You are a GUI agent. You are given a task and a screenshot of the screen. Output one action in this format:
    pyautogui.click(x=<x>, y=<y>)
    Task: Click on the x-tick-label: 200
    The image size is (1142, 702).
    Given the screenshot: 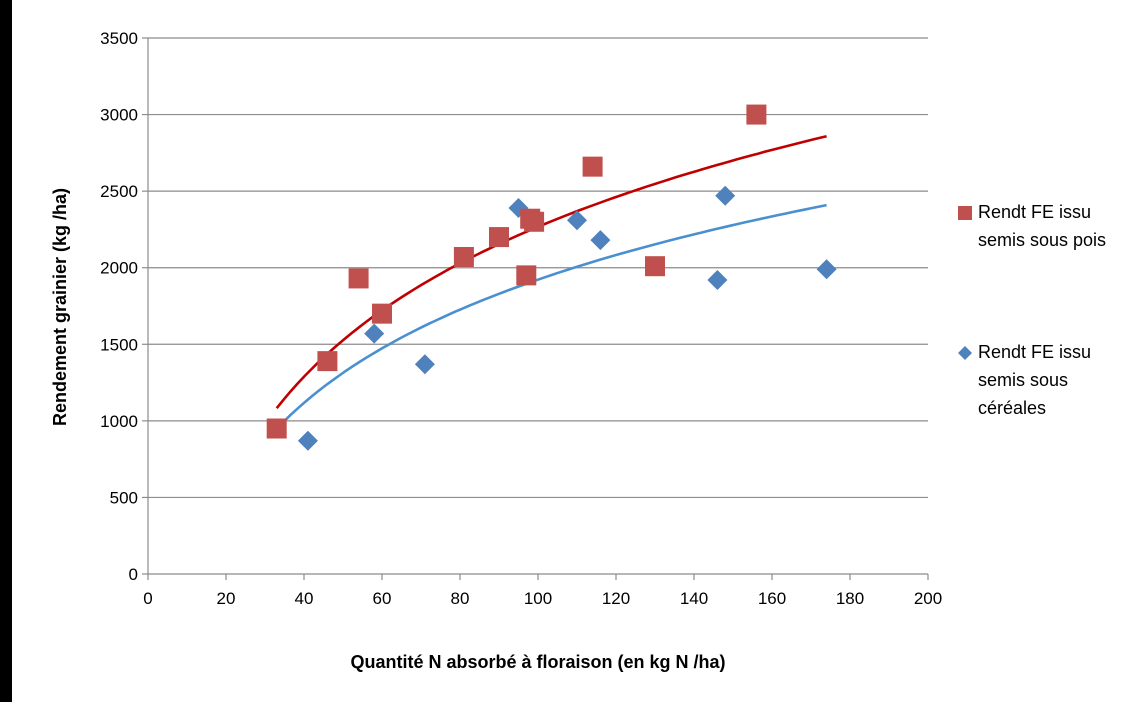 What is the action you would take?
    pyautogui.click(x=928, y=598)
    